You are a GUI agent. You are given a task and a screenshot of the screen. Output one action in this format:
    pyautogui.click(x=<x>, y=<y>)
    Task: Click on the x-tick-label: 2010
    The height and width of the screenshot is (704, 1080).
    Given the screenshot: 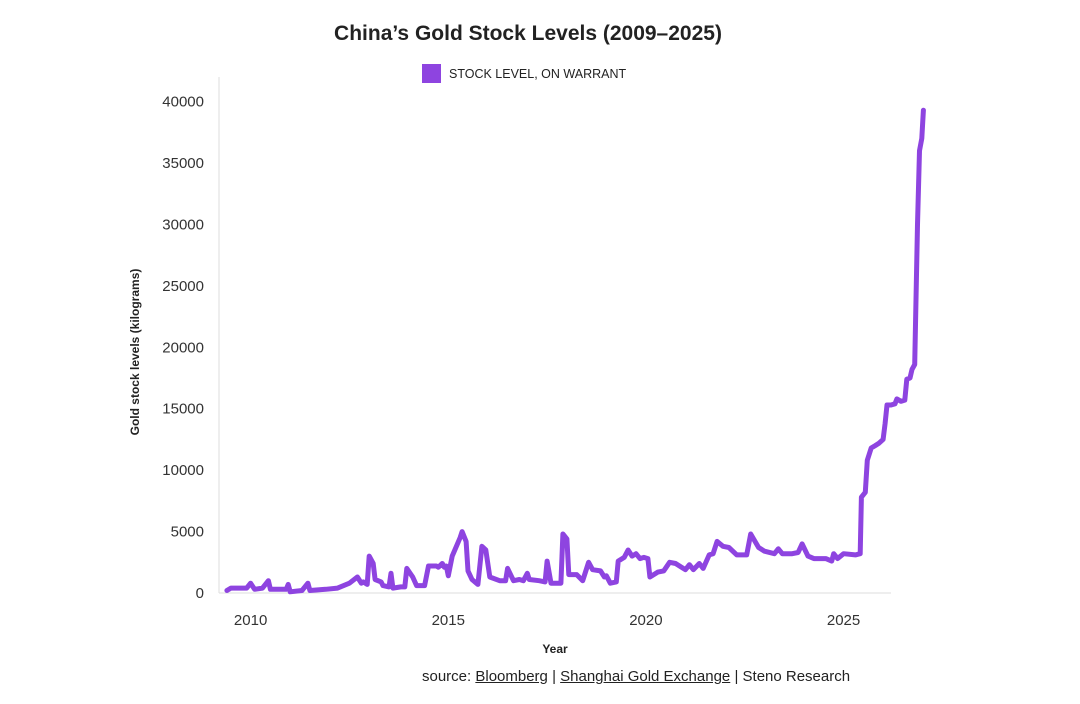 What is the action you would take?
    pyautogui.click(x=250, y=620)
    